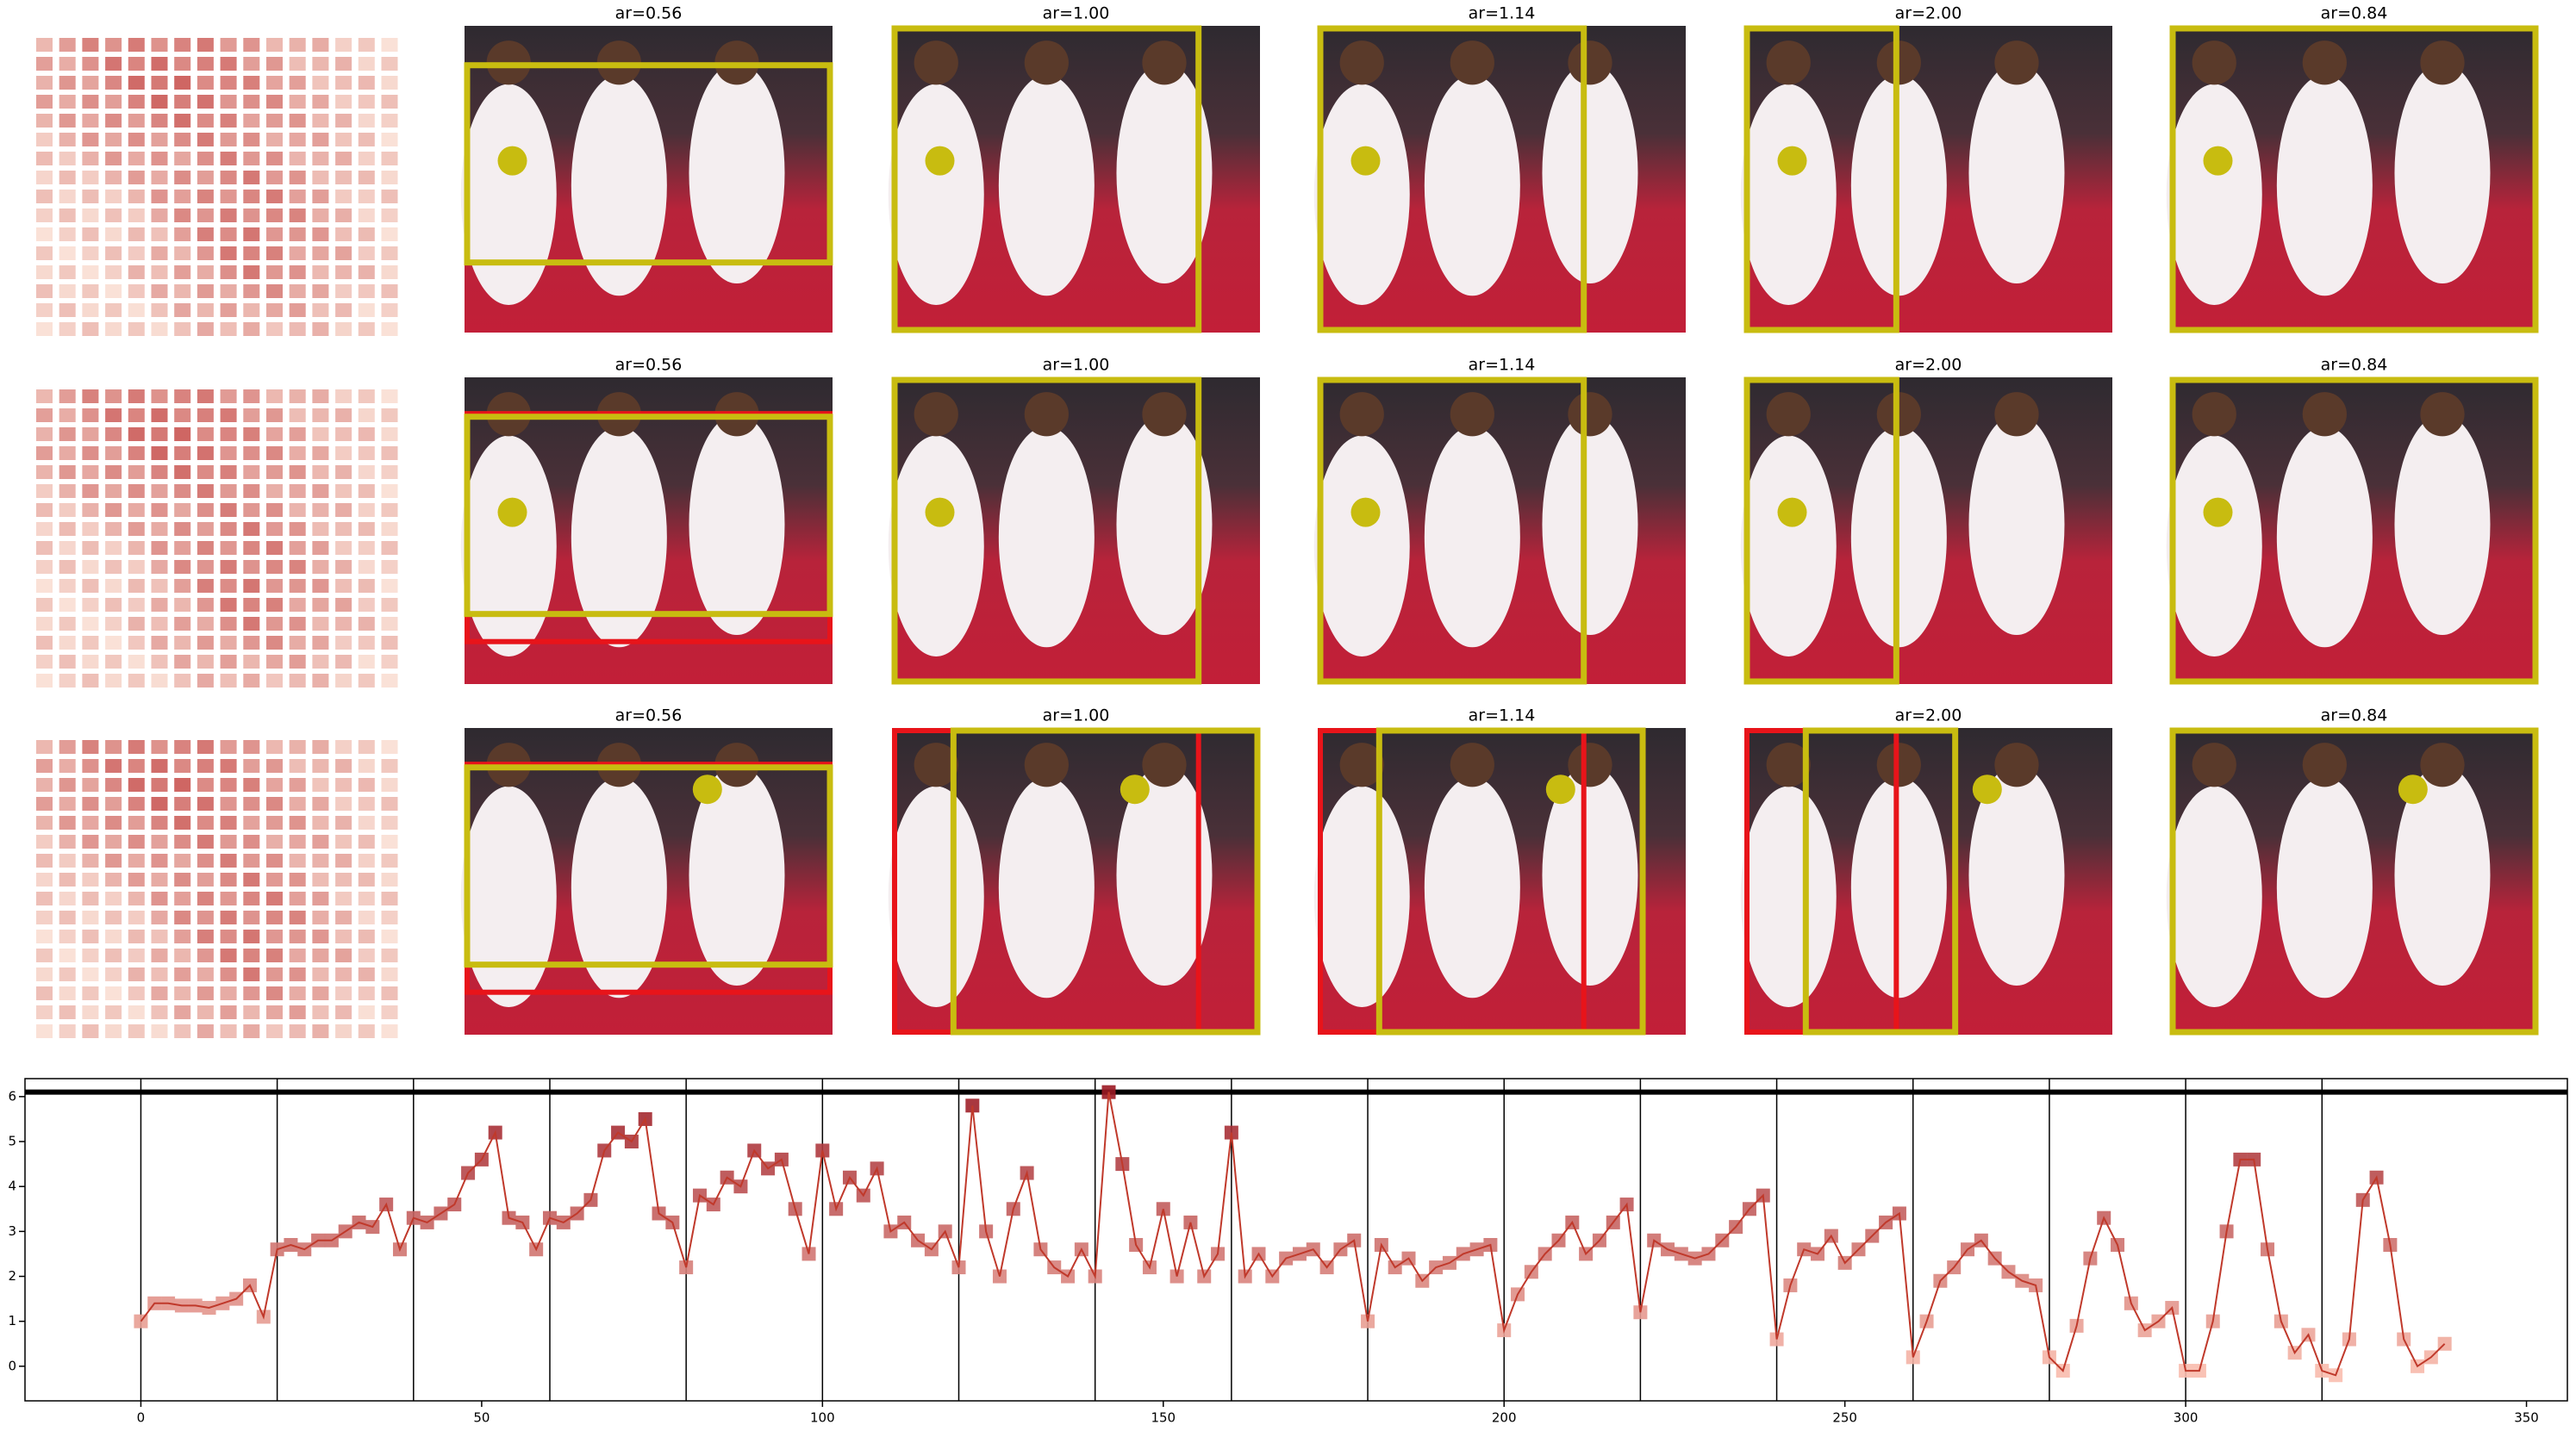 This screenshot has width=2576, height=1431. What do you see at coordinates (12, 1276) in the screenshot?
I see `y-tick-label: 2` at bounding box center [12, 1276].